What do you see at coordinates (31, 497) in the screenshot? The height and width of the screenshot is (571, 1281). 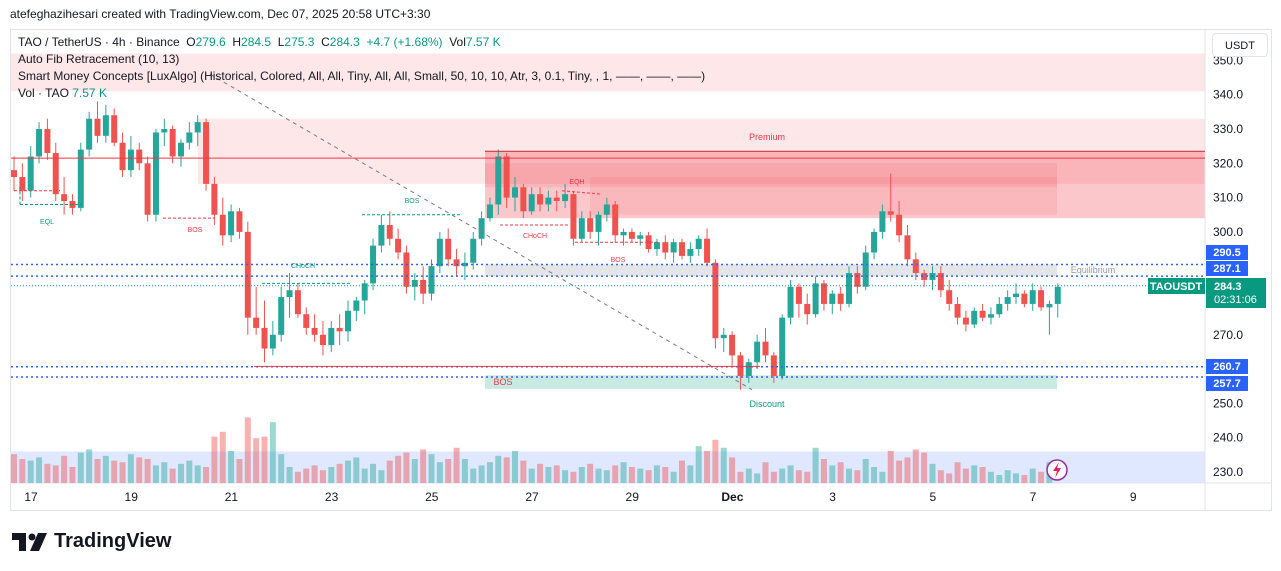 I see `time-tick: 17` at bounding box center [31, 497].